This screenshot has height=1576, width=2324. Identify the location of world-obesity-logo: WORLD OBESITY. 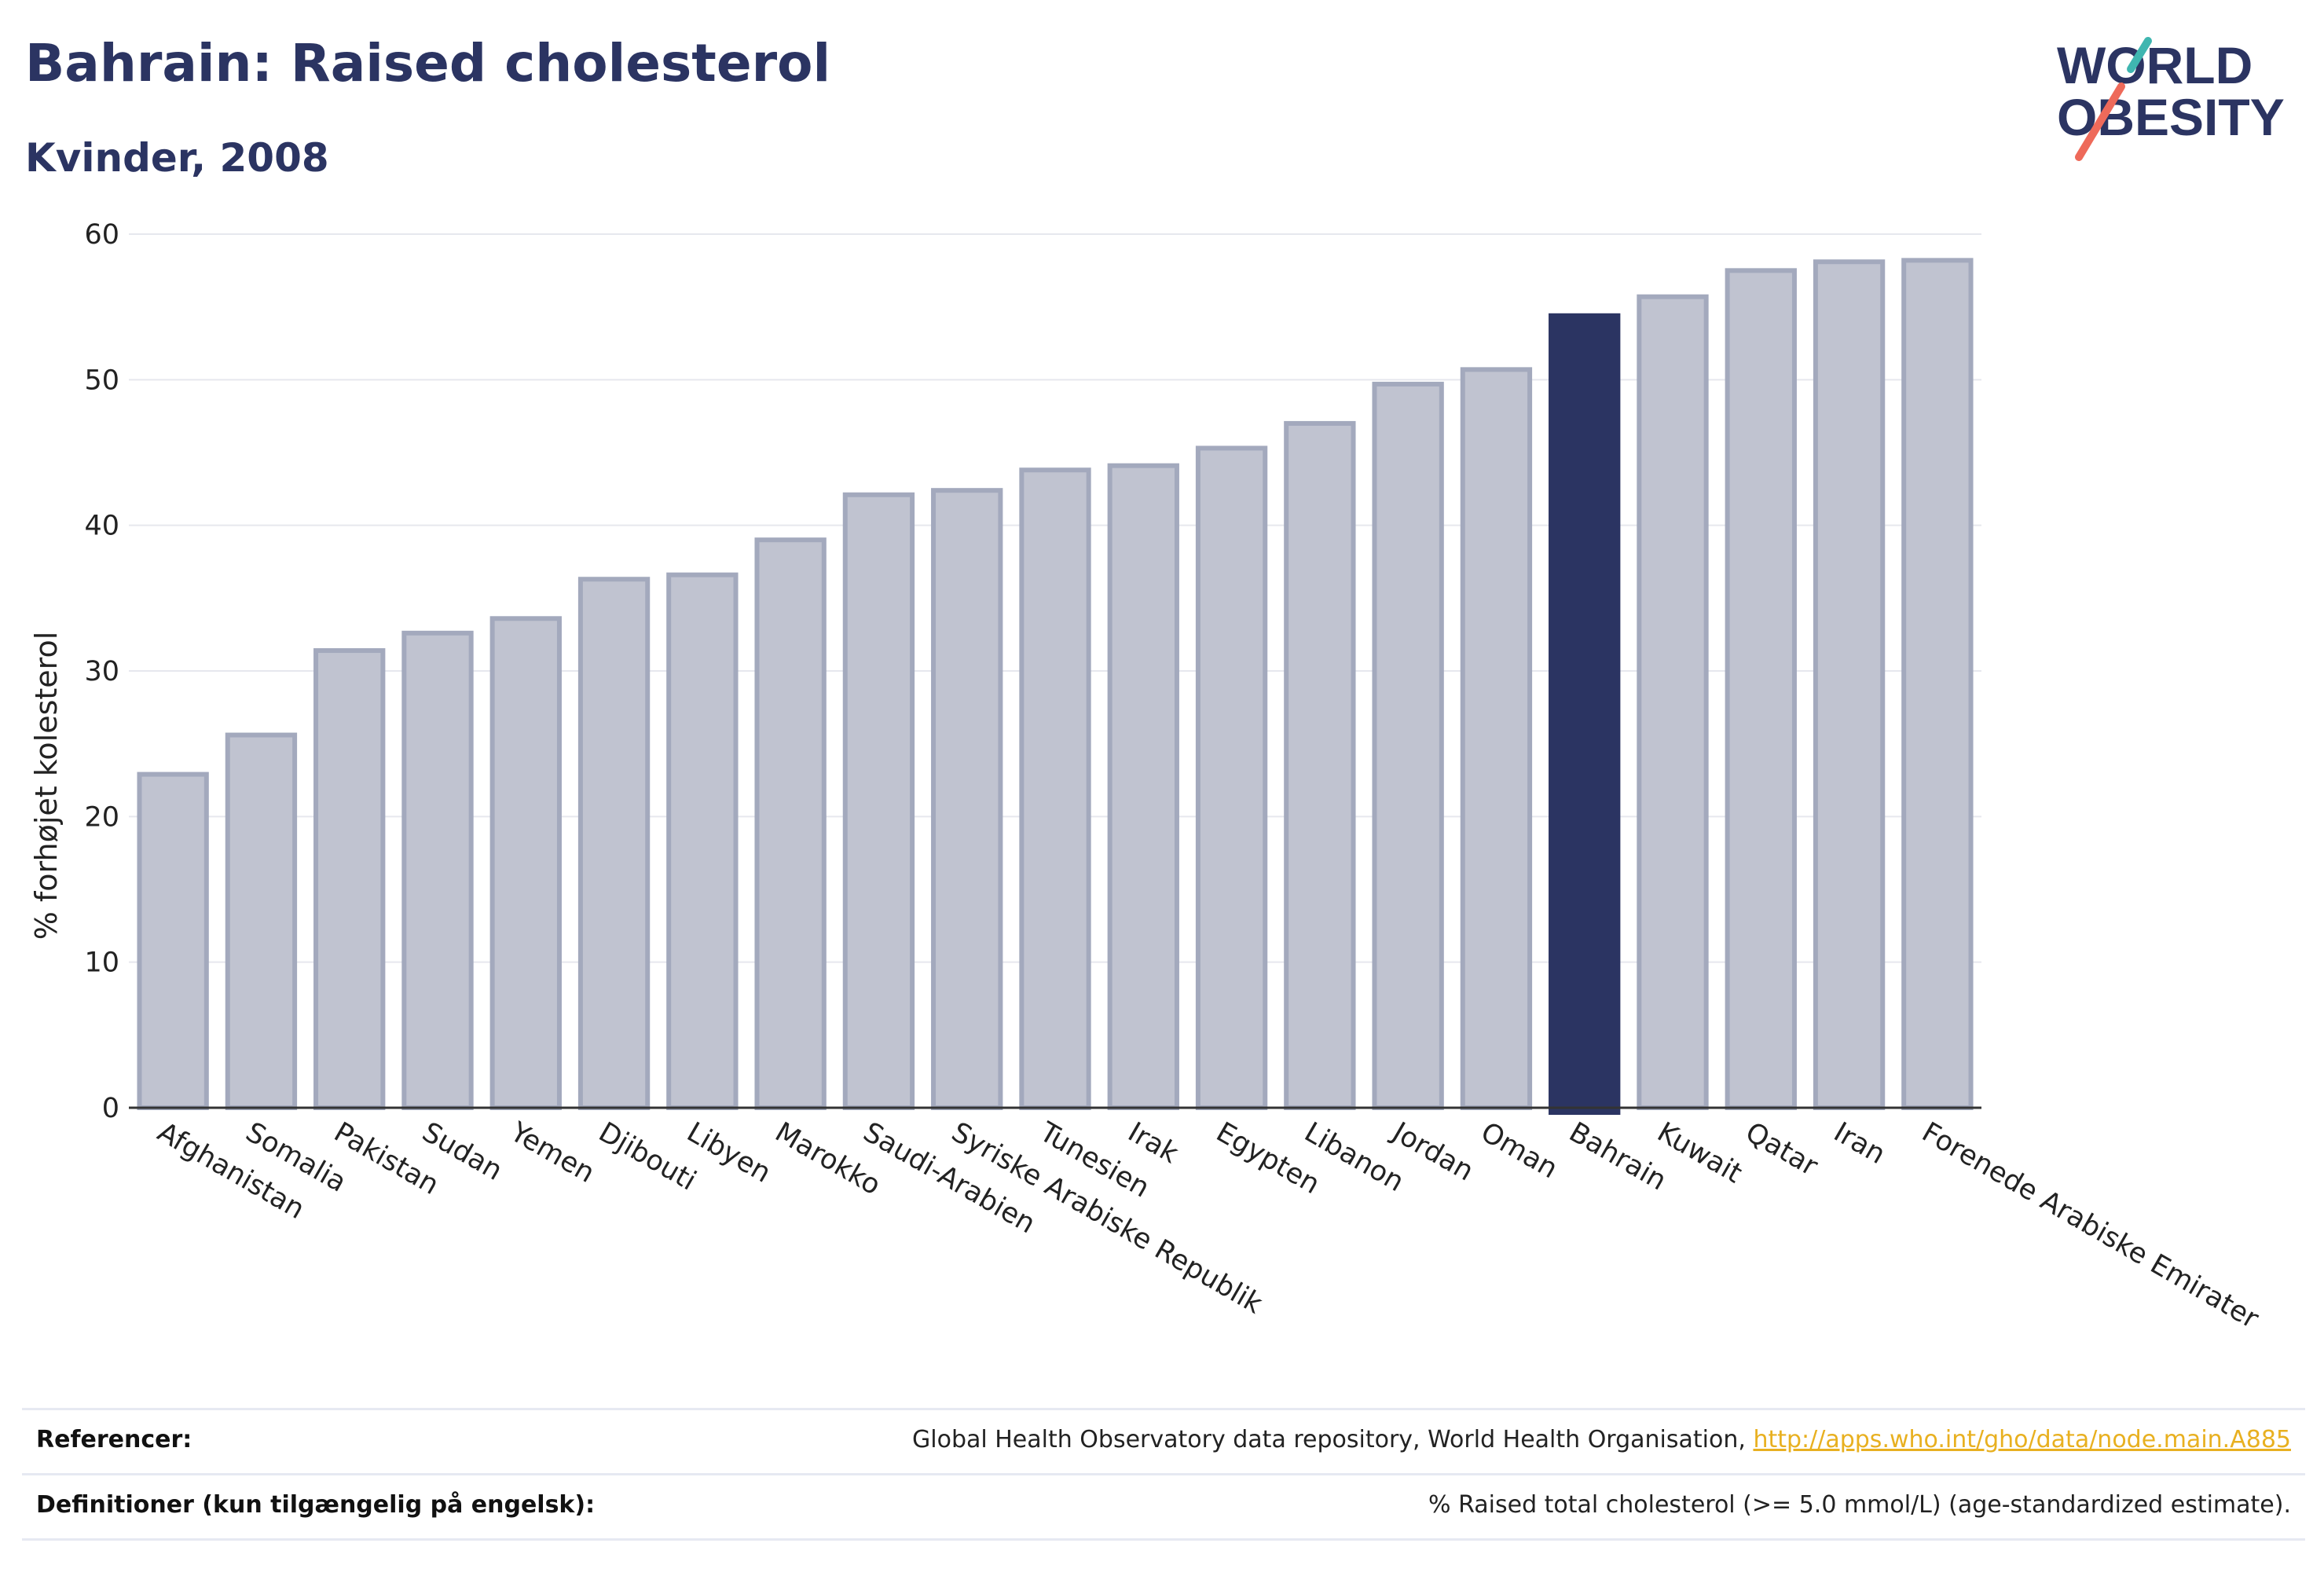
(2171, 98).